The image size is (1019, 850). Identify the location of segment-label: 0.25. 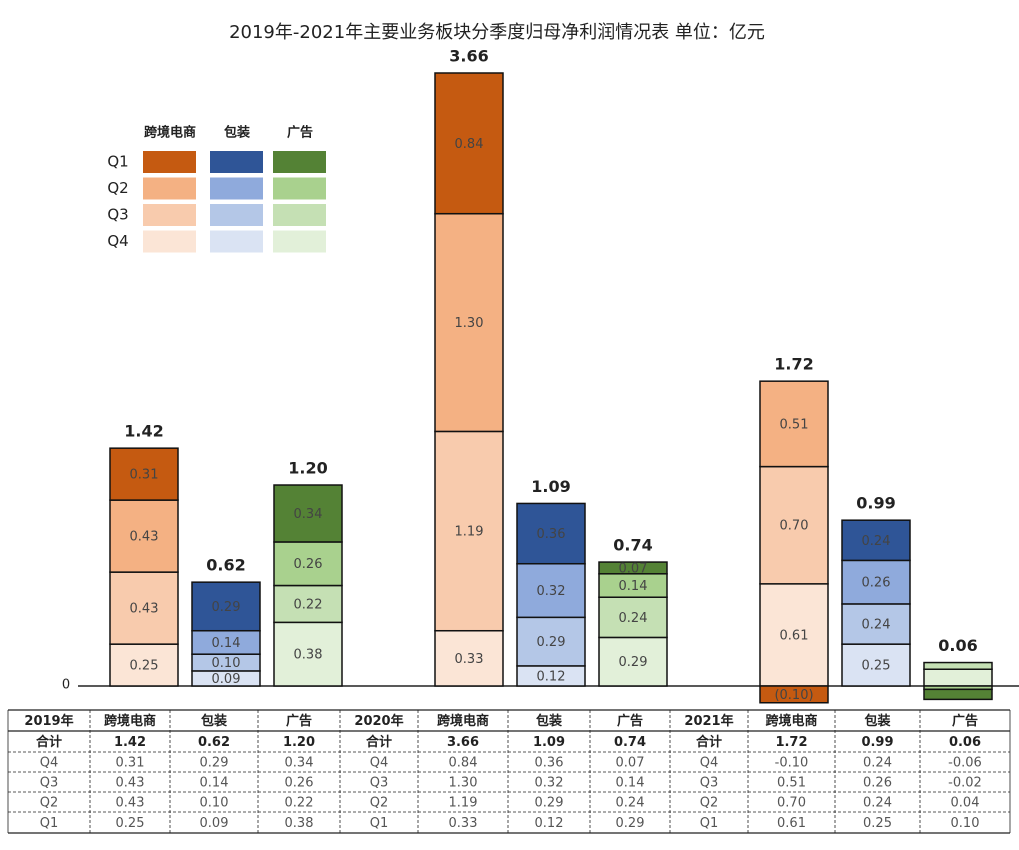
(144, 666).